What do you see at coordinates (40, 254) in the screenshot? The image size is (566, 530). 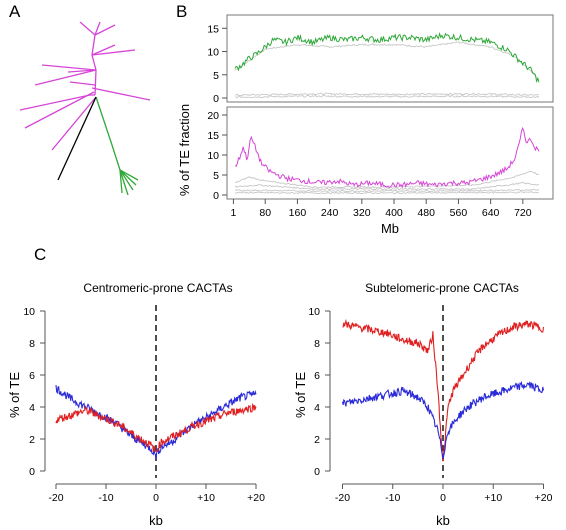 I see `panel-label-c: C` at bounding box center [40, 254].